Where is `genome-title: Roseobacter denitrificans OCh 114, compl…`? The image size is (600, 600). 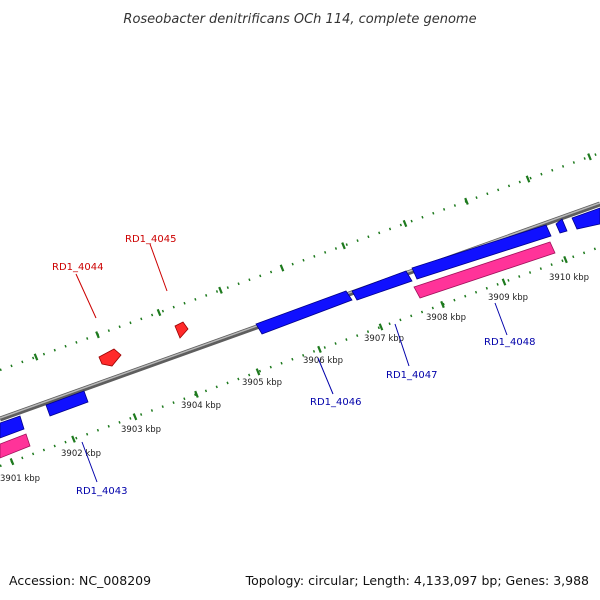
genome-title: Roseobacter denitrificans OCh 114, compl… is located at coordinates (299, 19).